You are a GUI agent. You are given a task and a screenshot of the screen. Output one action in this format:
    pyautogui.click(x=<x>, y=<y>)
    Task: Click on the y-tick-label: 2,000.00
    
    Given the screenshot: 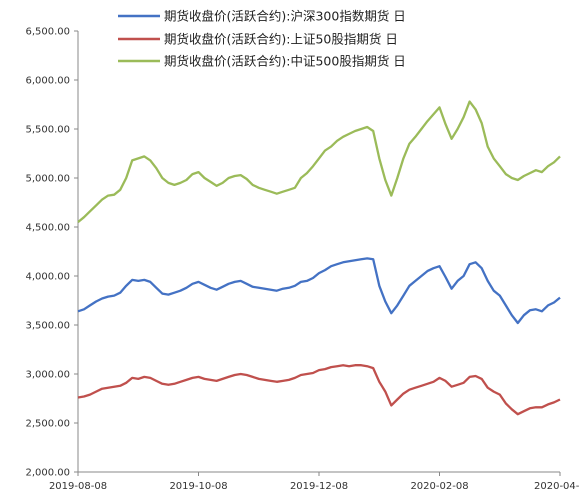 What is the action you would take?
    pyautogui.click(x=47, y=473)
    